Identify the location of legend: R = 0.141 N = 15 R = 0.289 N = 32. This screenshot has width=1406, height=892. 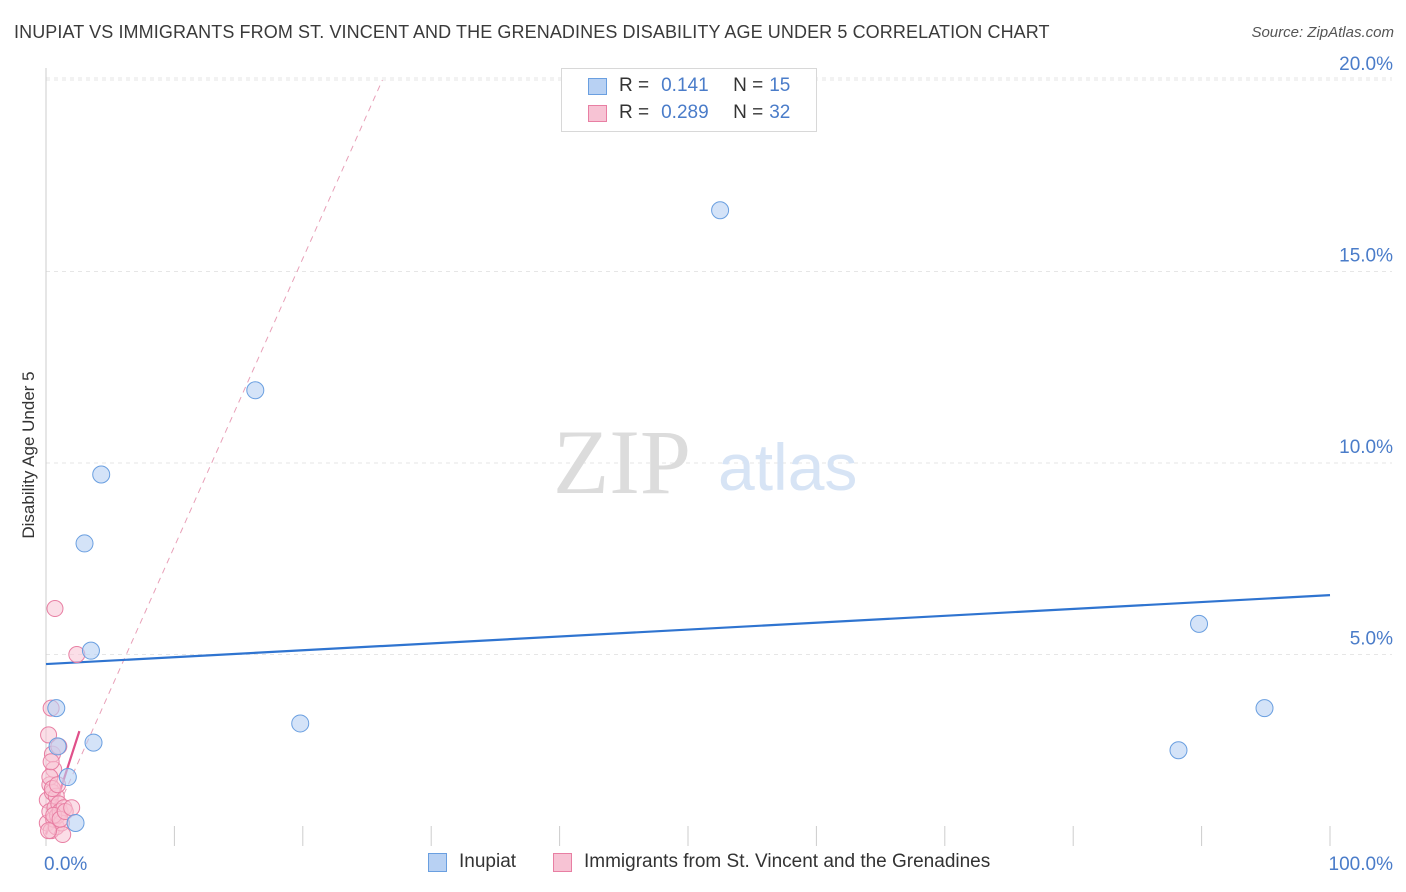
(689, 100).